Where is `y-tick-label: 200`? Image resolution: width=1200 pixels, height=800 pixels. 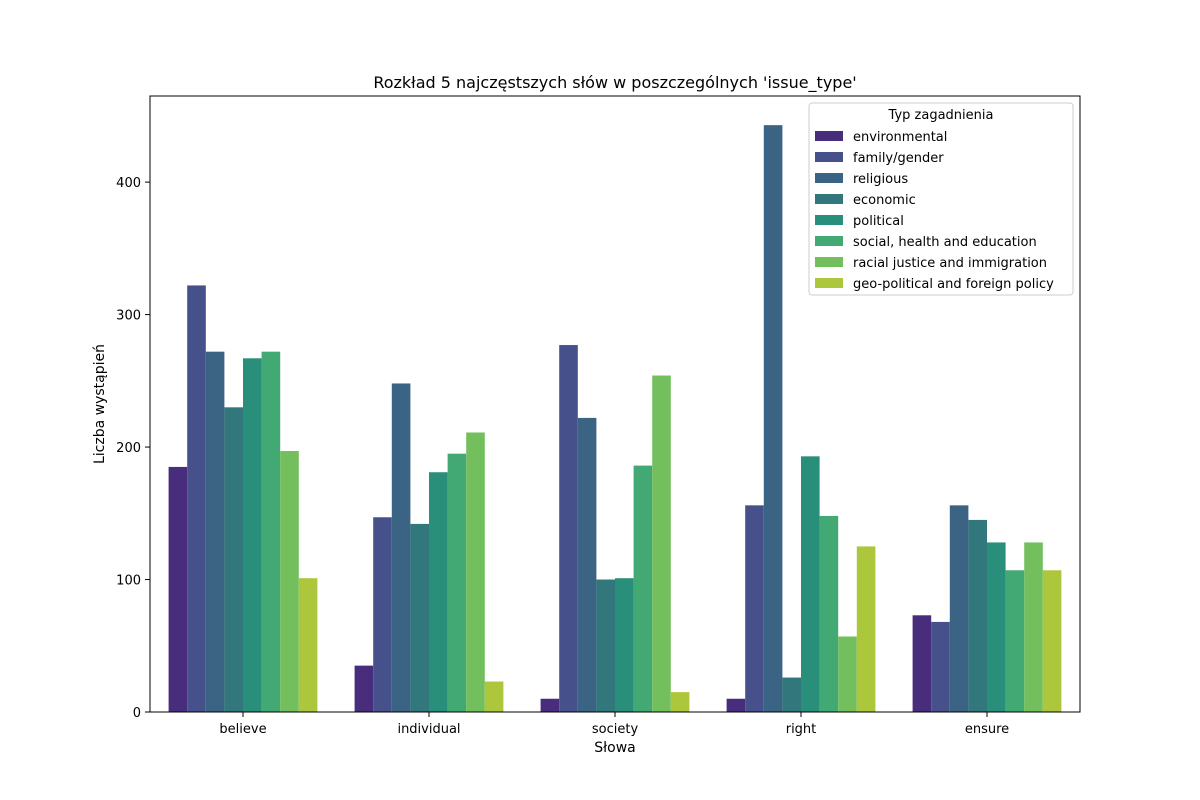 y-tick-label: 200 is located at coordinates (128, 448).